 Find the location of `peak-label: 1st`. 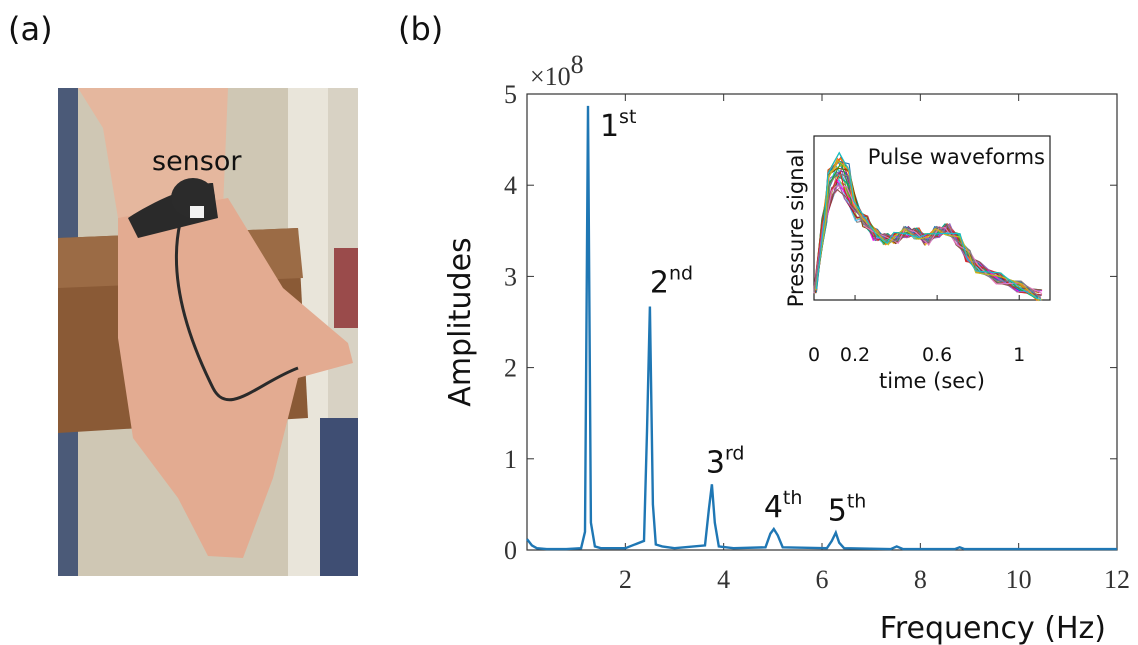

peak-label: 1st is located at coordinates (618, 125).